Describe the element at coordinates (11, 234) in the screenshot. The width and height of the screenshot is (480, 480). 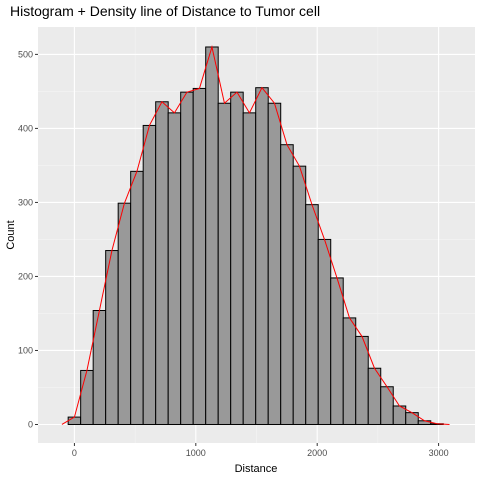
I see `y-axis-title: Count` at that location.